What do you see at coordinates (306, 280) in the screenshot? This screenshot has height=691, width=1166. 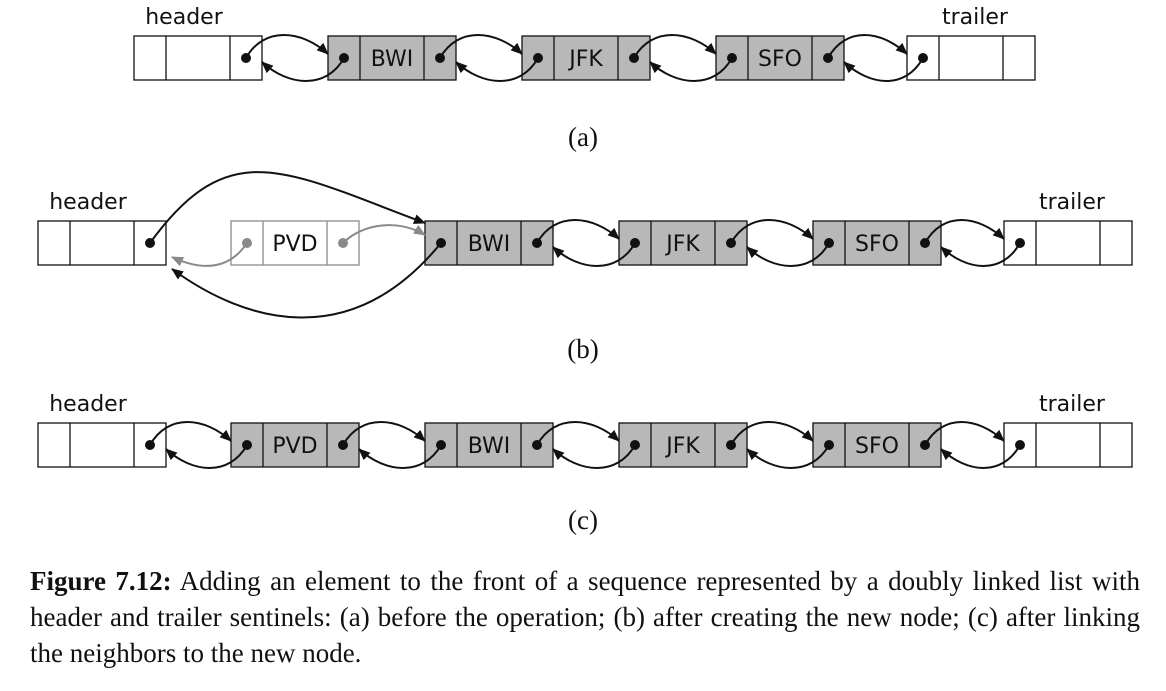 I see `bwi-to-header-arrow` at bounding box center [306, 280].